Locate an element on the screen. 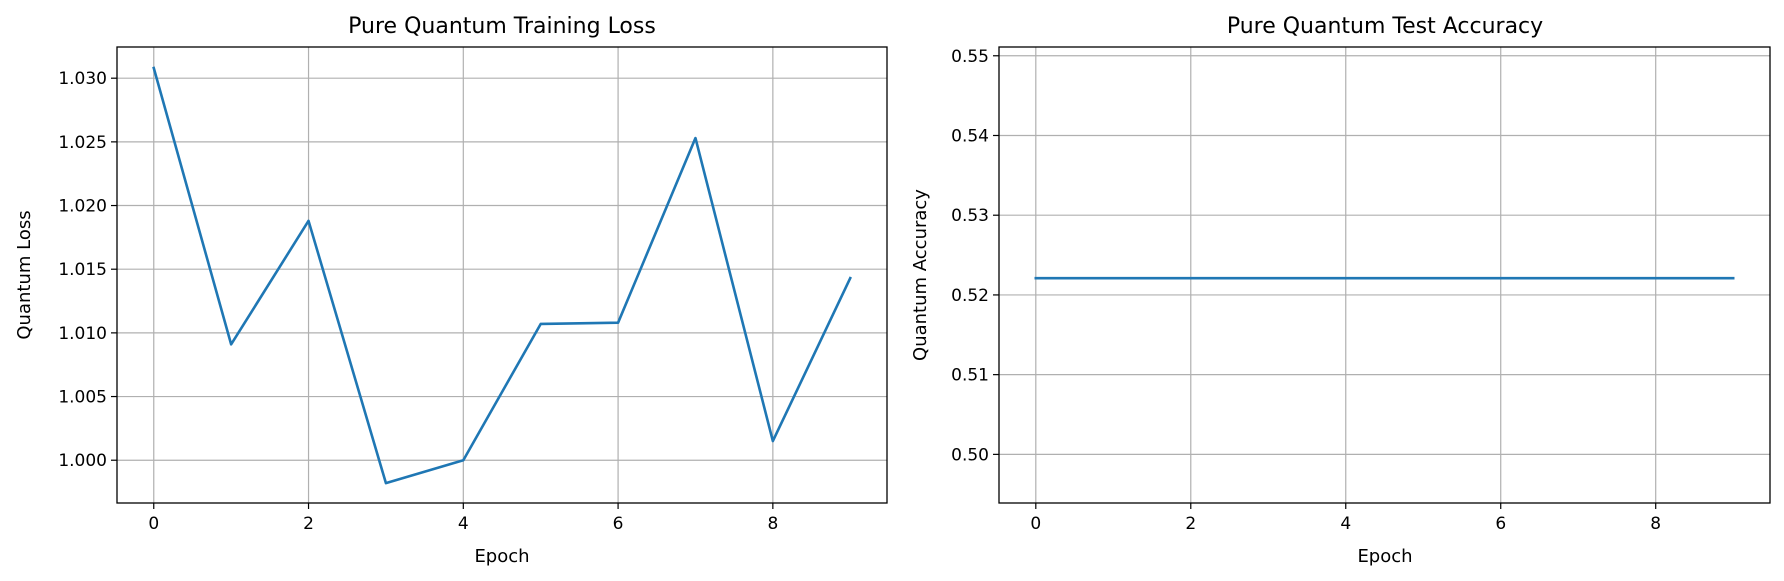 The height and width of the screenshot is (581, 1784). y-tick-label: 1.020 is located at coordinates (82, 207).